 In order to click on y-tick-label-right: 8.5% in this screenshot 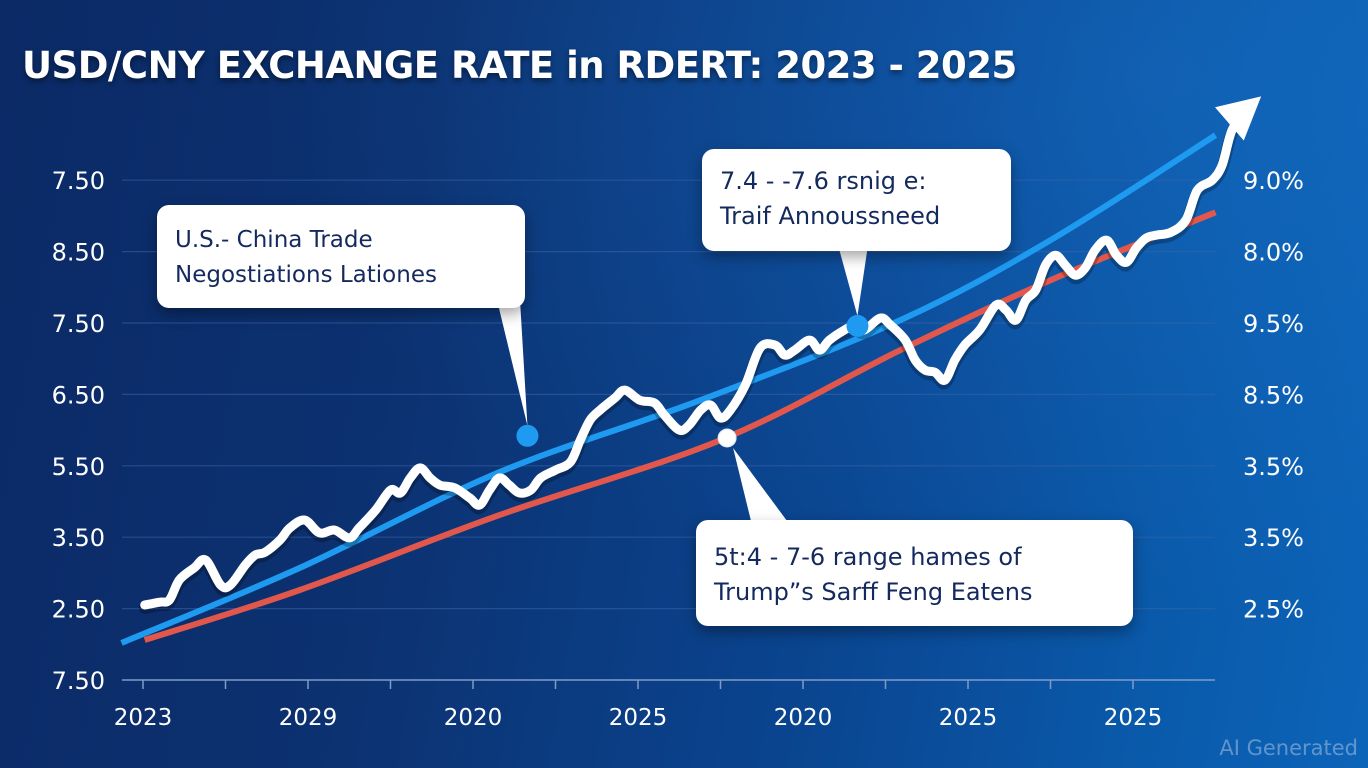, I will do `click(1273, 395)`.